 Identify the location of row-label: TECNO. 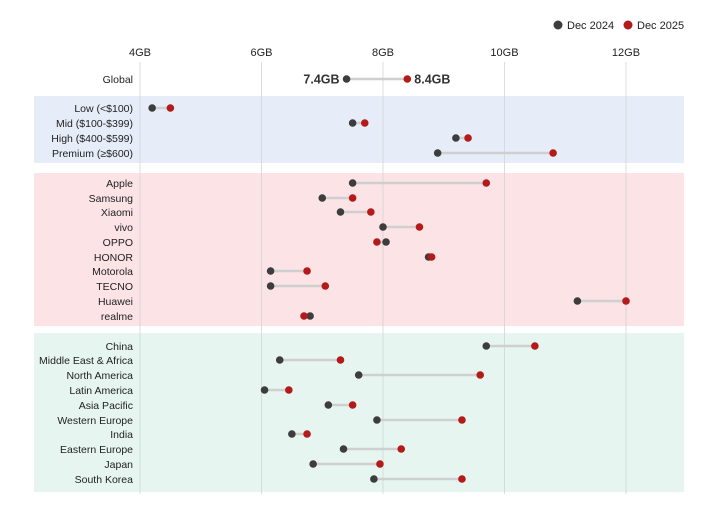
(114, 287).